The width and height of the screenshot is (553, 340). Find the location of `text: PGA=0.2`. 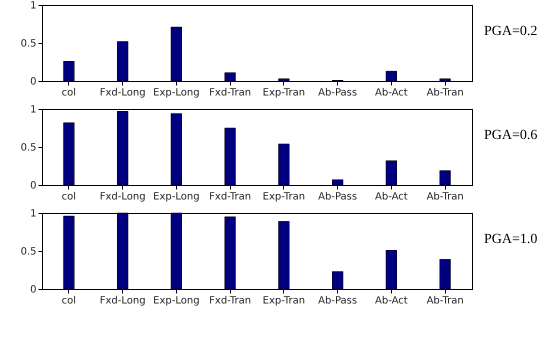

text: PGA=0.2 is located at coordinates (511, 31).